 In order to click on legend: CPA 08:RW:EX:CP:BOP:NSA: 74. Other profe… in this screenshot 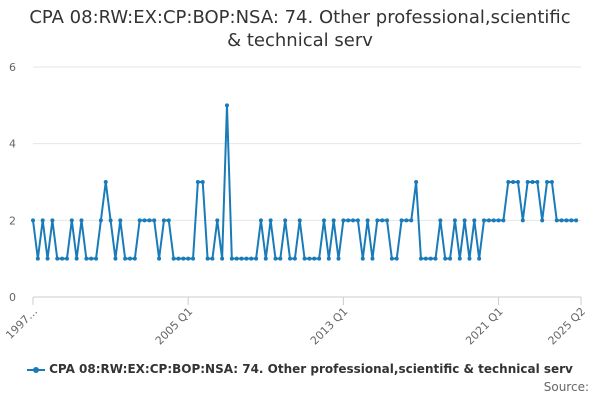, I will do `click(300, 369)`.